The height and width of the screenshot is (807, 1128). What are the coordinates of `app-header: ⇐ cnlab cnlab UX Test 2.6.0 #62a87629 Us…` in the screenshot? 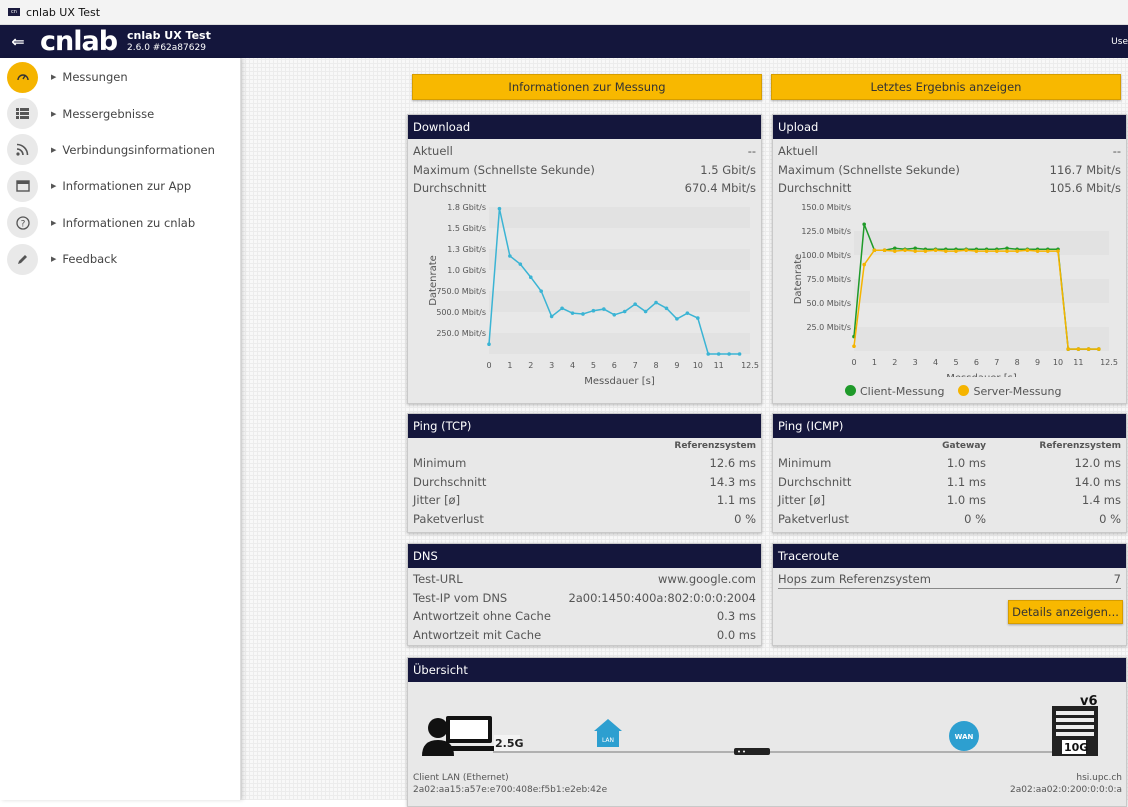 It's located at (564, 41).